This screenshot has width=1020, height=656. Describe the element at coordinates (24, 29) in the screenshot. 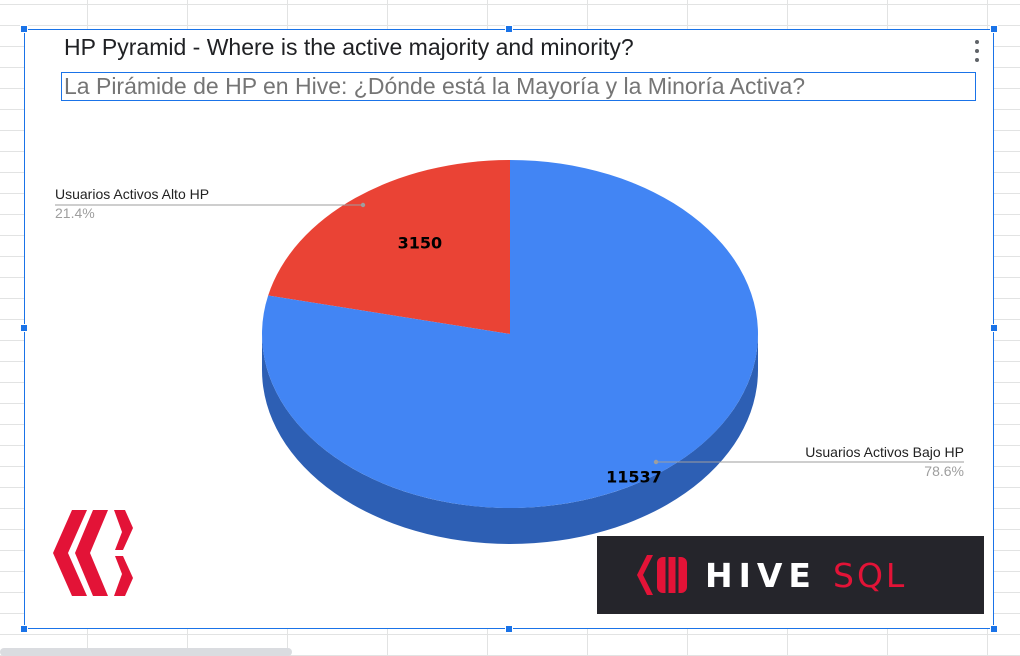

I see `resize-handle-top-left` at that location.